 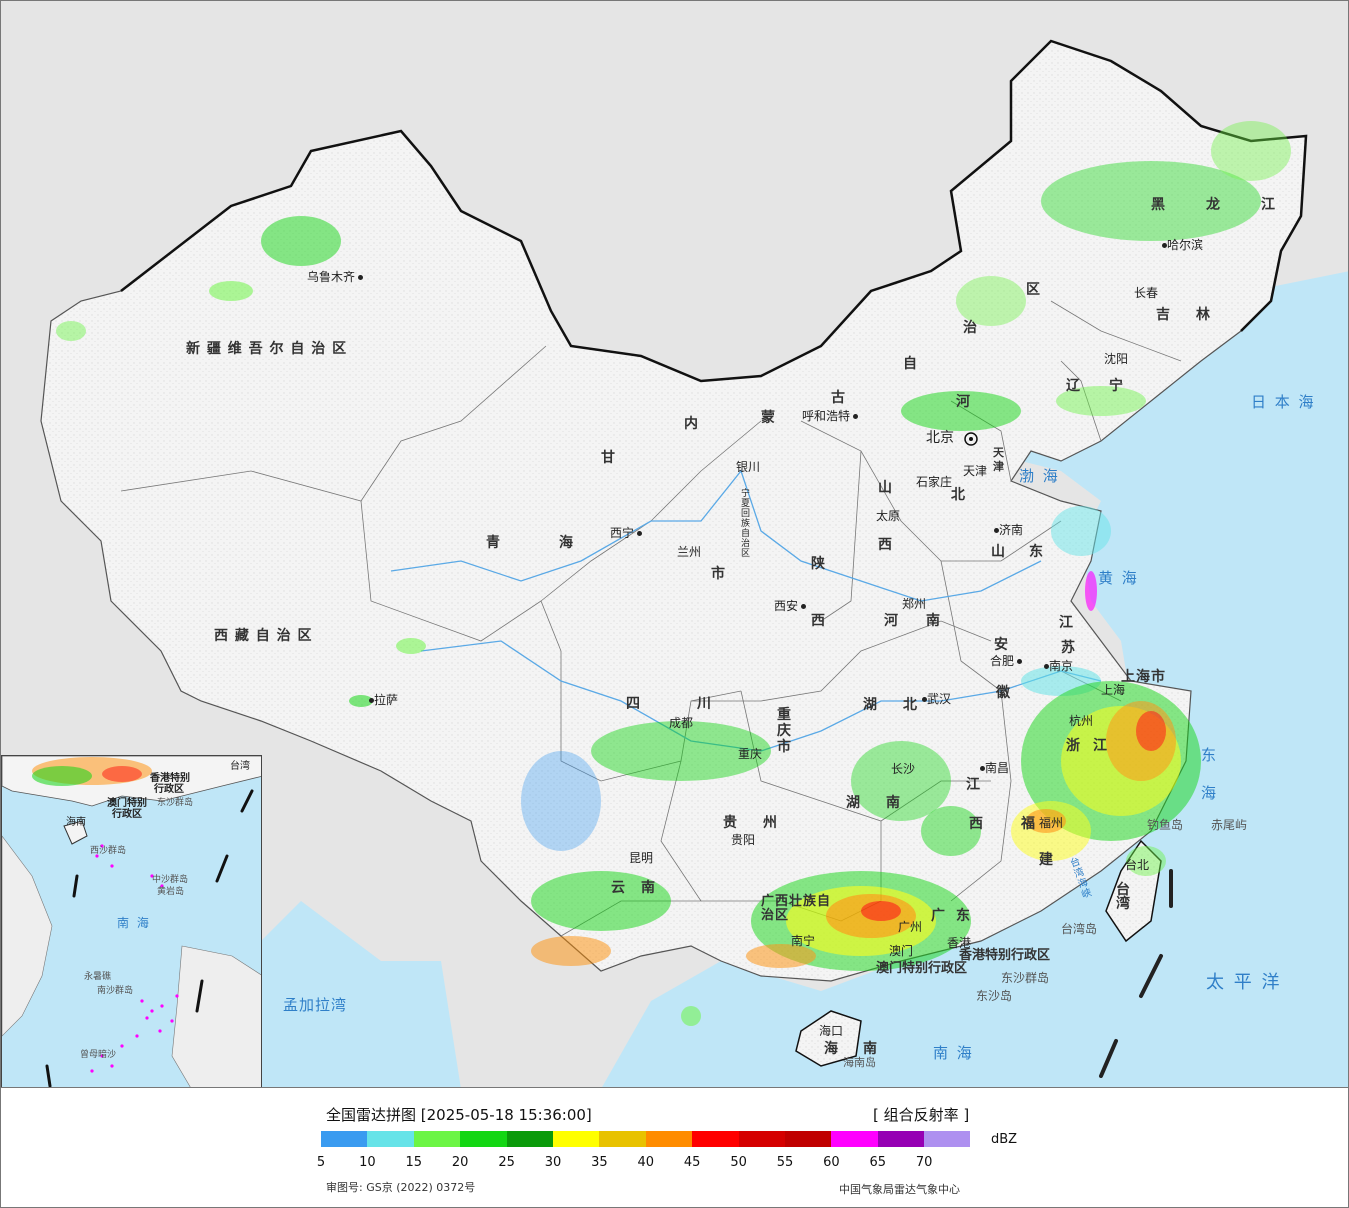 What do you see at coordinates (914, 604) in the screenshot?
I see `city-zhengzhou: 郑州` at bounding box center [914, 604].